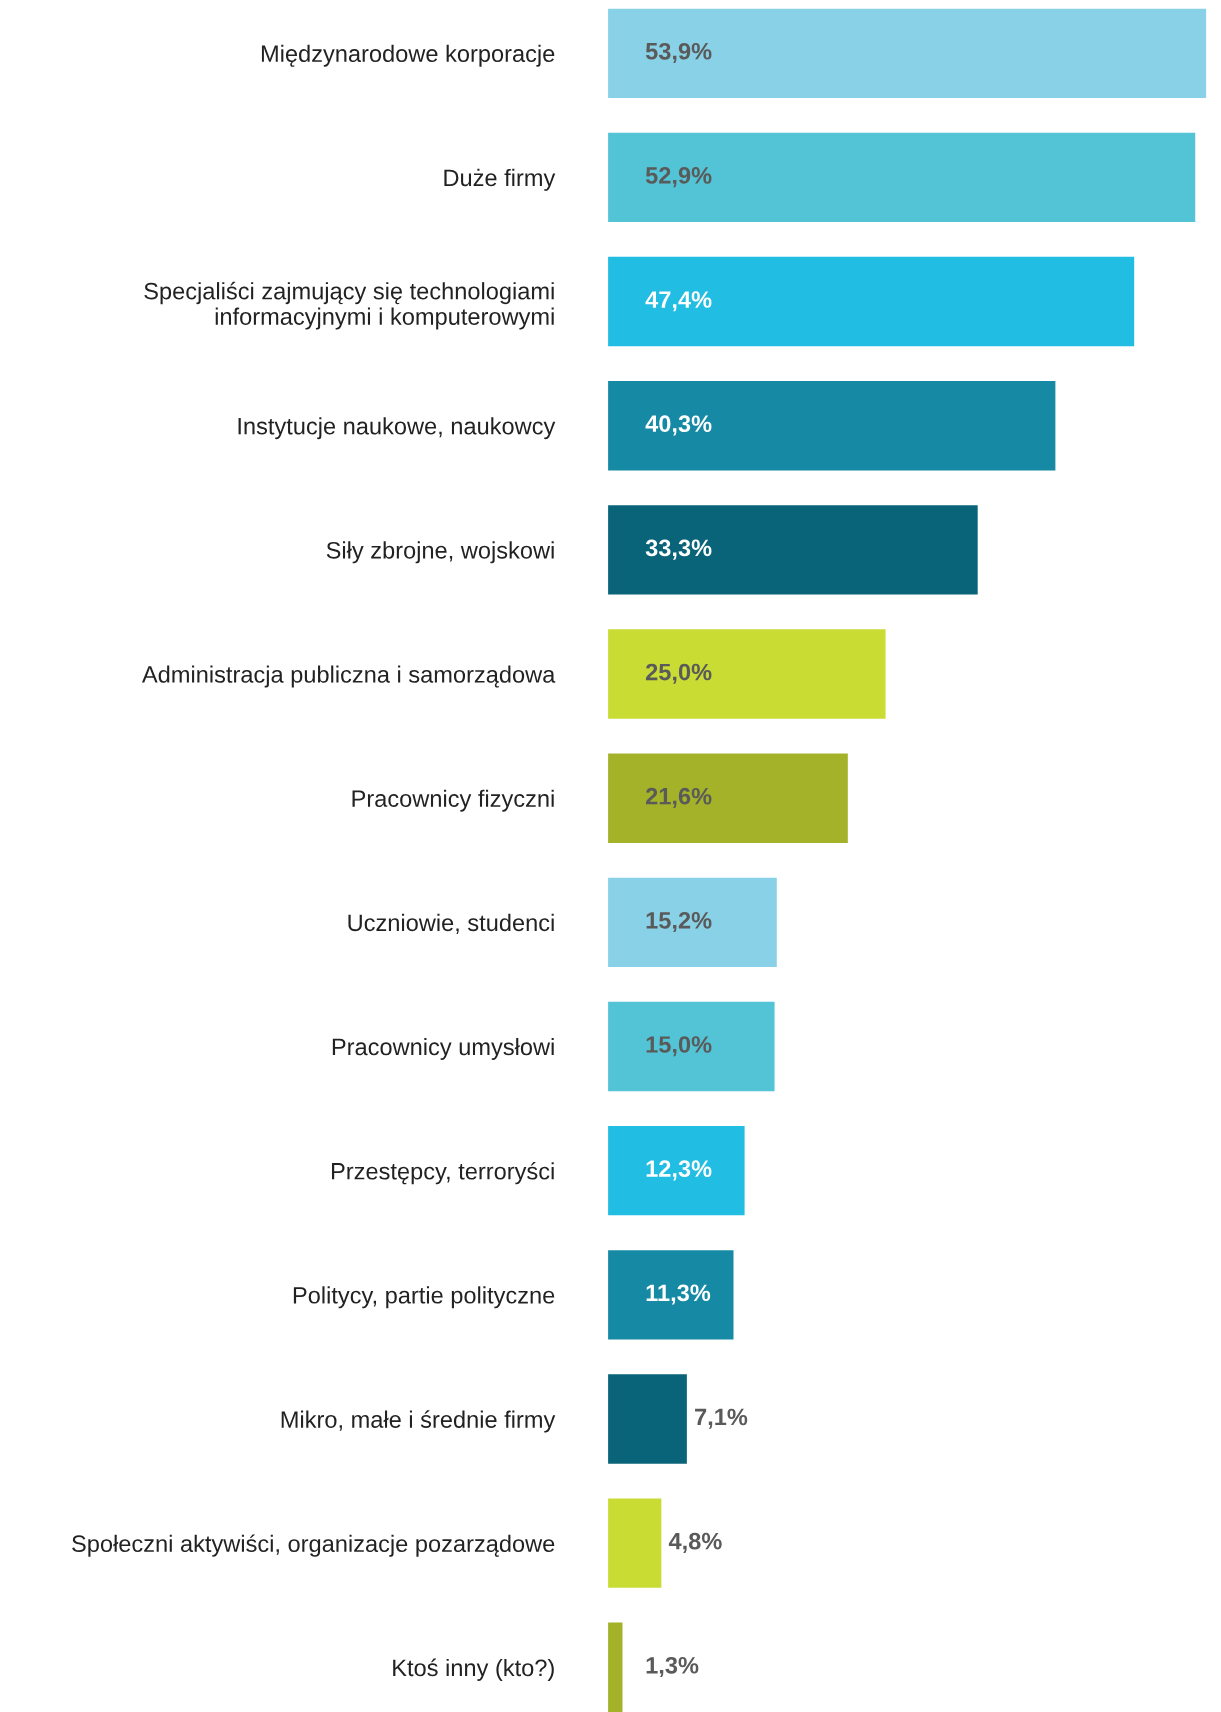 Image resolution: width=1221 pixels, height=1712 pixels. Describe the element at coordinates (672, 1667) in the screenshot. I see `data-label: 1,3%` at that location.